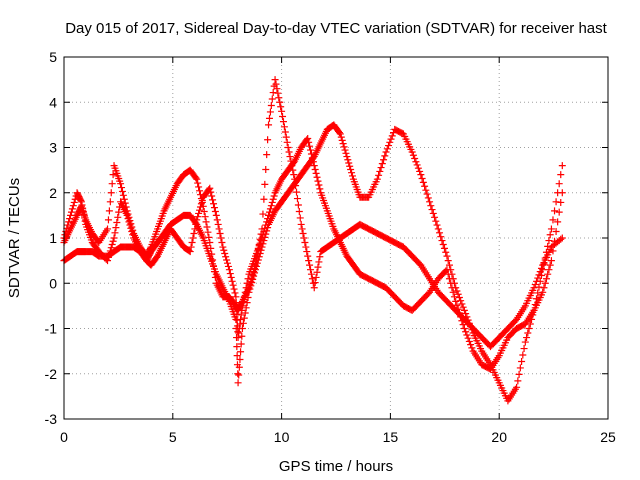 Image resolution: width=640 pixels, height=480 pixels. What do you see at coordinates (336, 466) in the screenshot?
I see `x-axis-label: GPS time / hours` at bounding box center [336, 466].